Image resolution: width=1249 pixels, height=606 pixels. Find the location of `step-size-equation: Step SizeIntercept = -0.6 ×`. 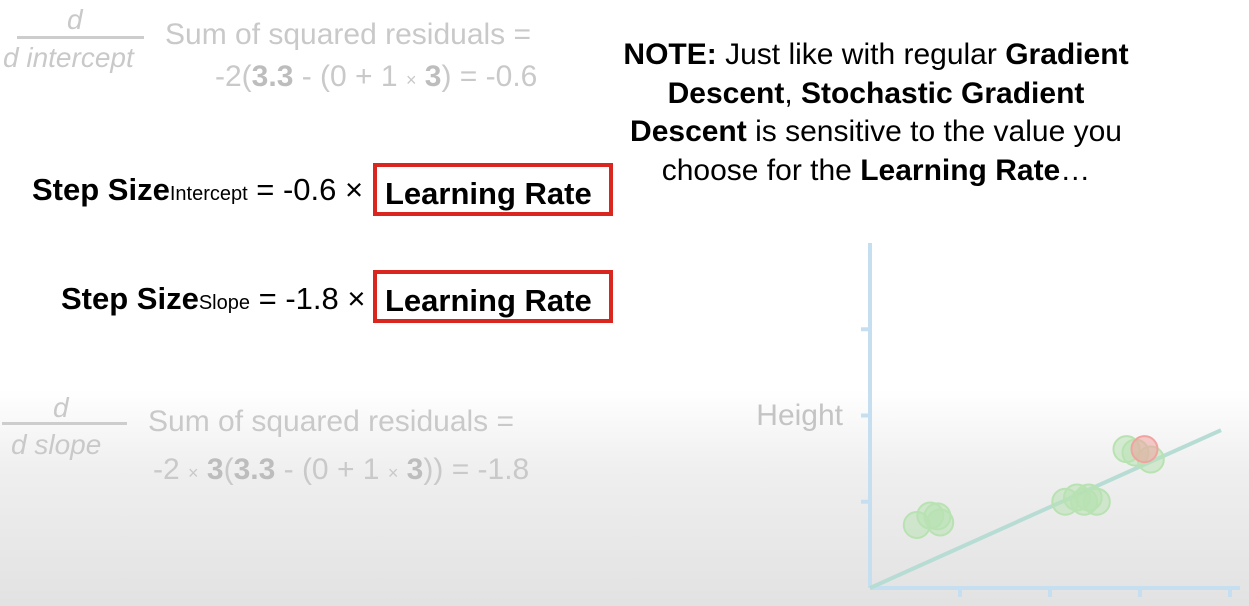

step-size-equation: Step SizeIntercept = -0.6 × is located at coordinates (198, 189).